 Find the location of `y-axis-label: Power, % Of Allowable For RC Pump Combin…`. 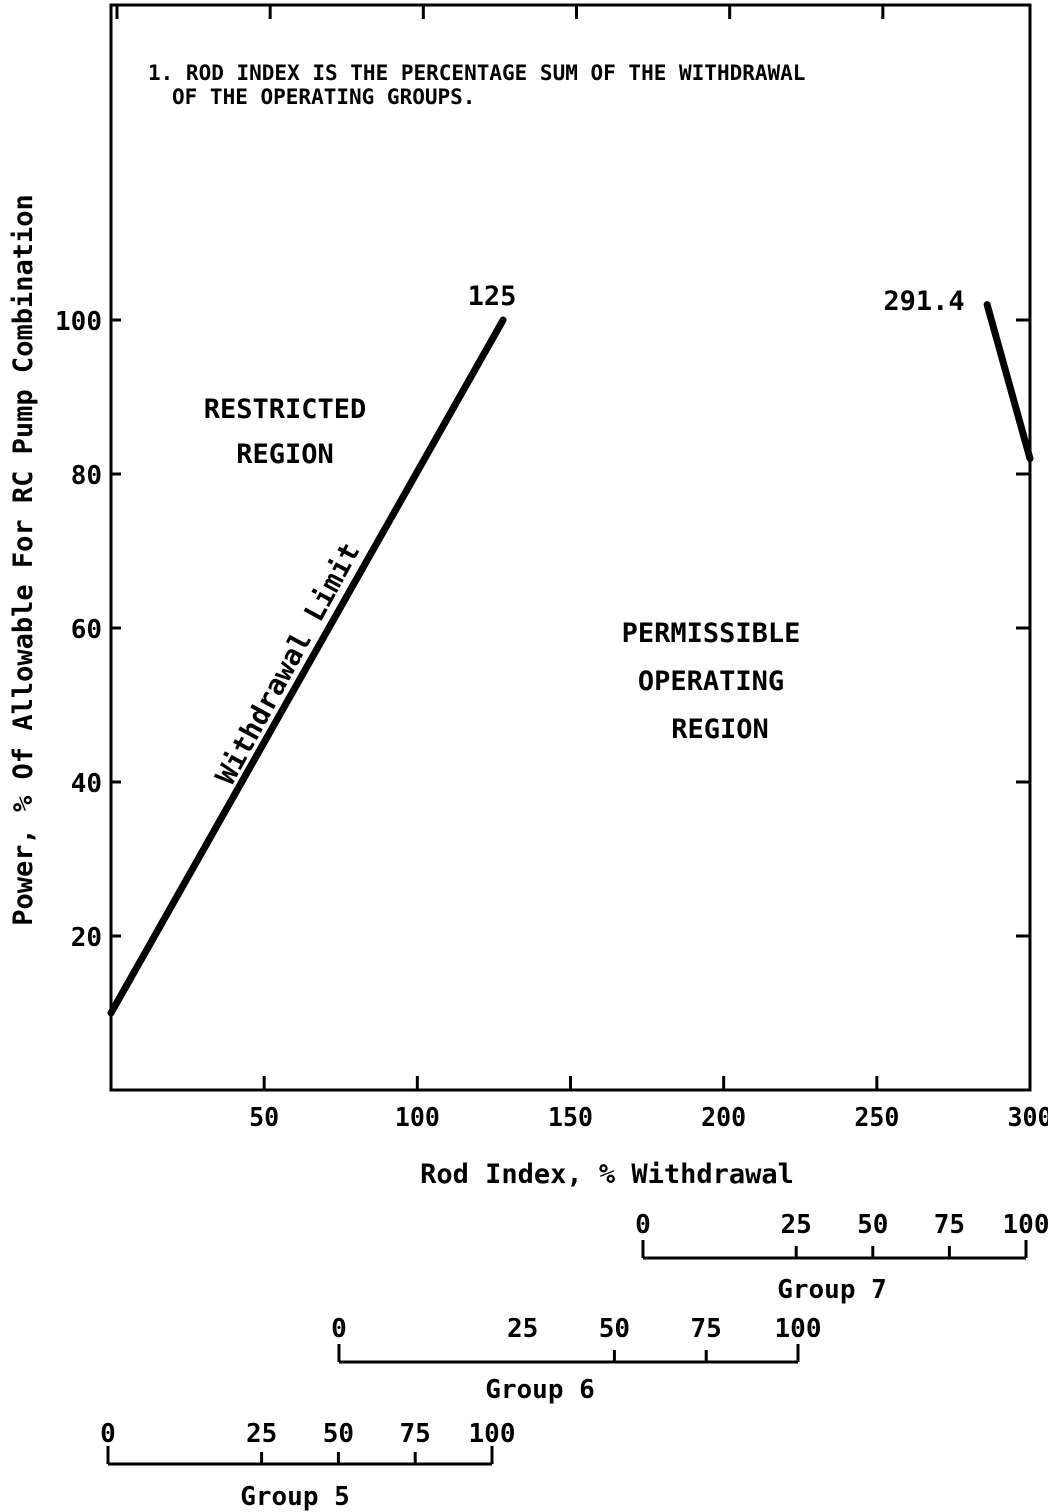

y-axis-label: Power, % Of Allowable For RC Pump Combin… is located at coordinates (23, 560).